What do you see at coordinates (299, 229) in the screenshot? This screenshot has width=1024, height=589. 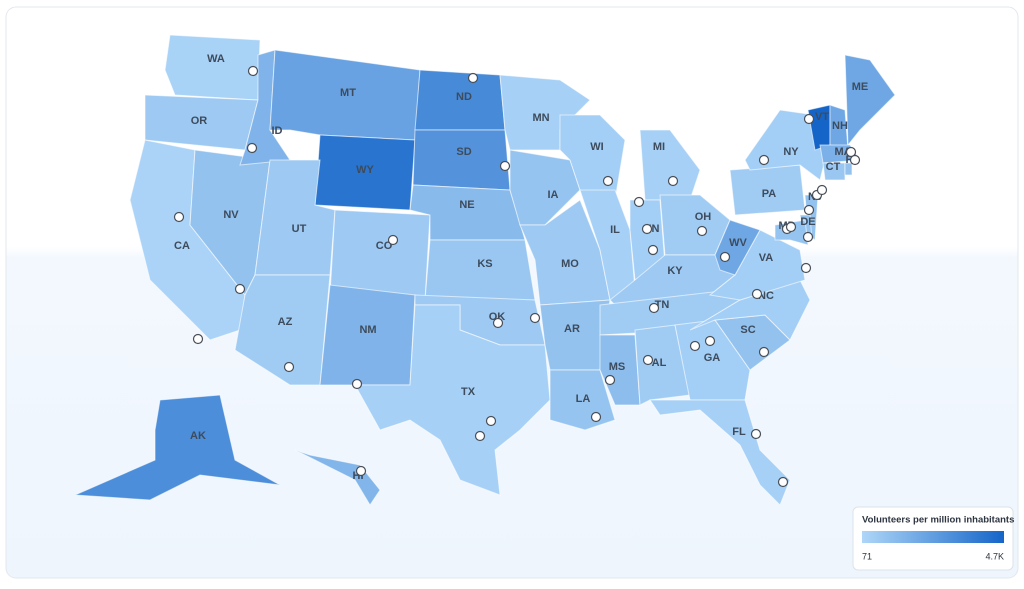 I see `state-label: UT` at bounding box center [299, 229].